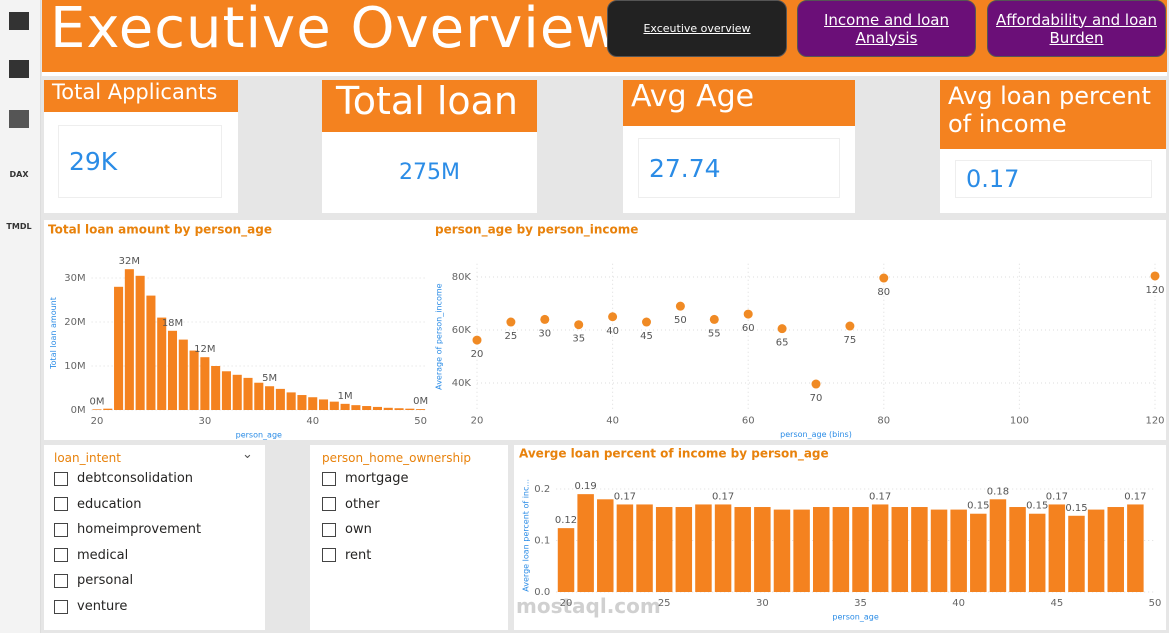 The height and width of the screenshot is (633, 1169). I want to click on slicer-option: rent, so click(346, 555).